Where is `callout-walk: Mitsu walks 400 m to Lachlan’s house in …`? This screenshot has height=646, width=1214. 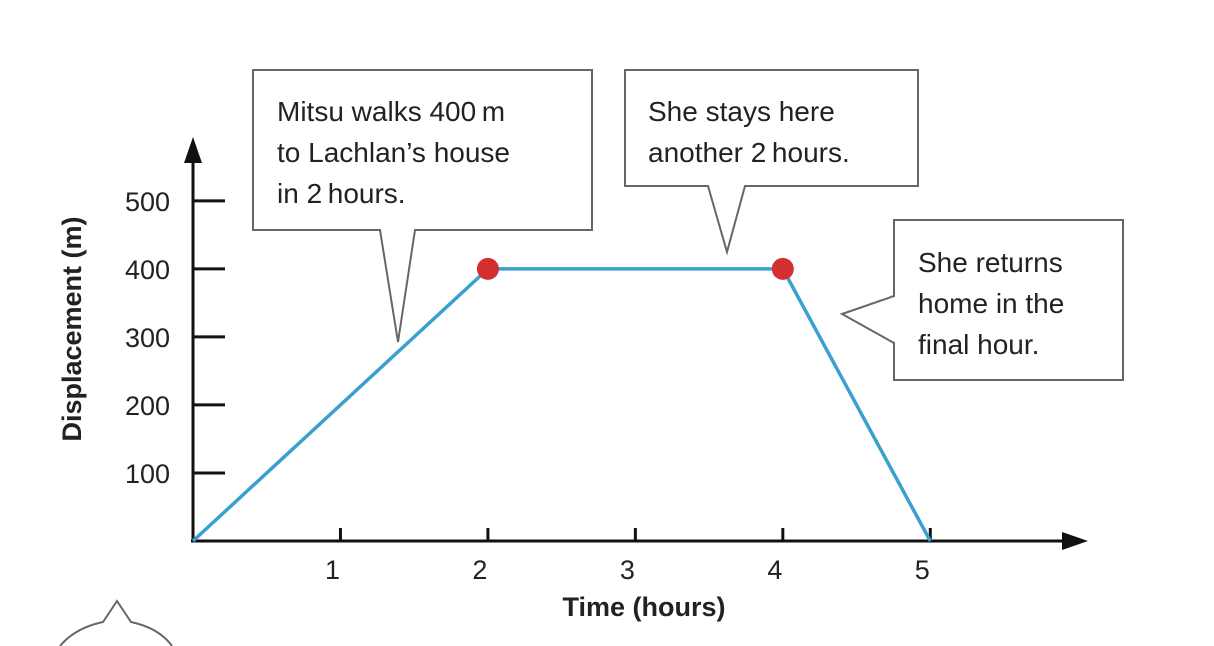
callout-walk: Mitsu walks 400 m to Lachlan’s house in … is located at coordinates (422, 206).